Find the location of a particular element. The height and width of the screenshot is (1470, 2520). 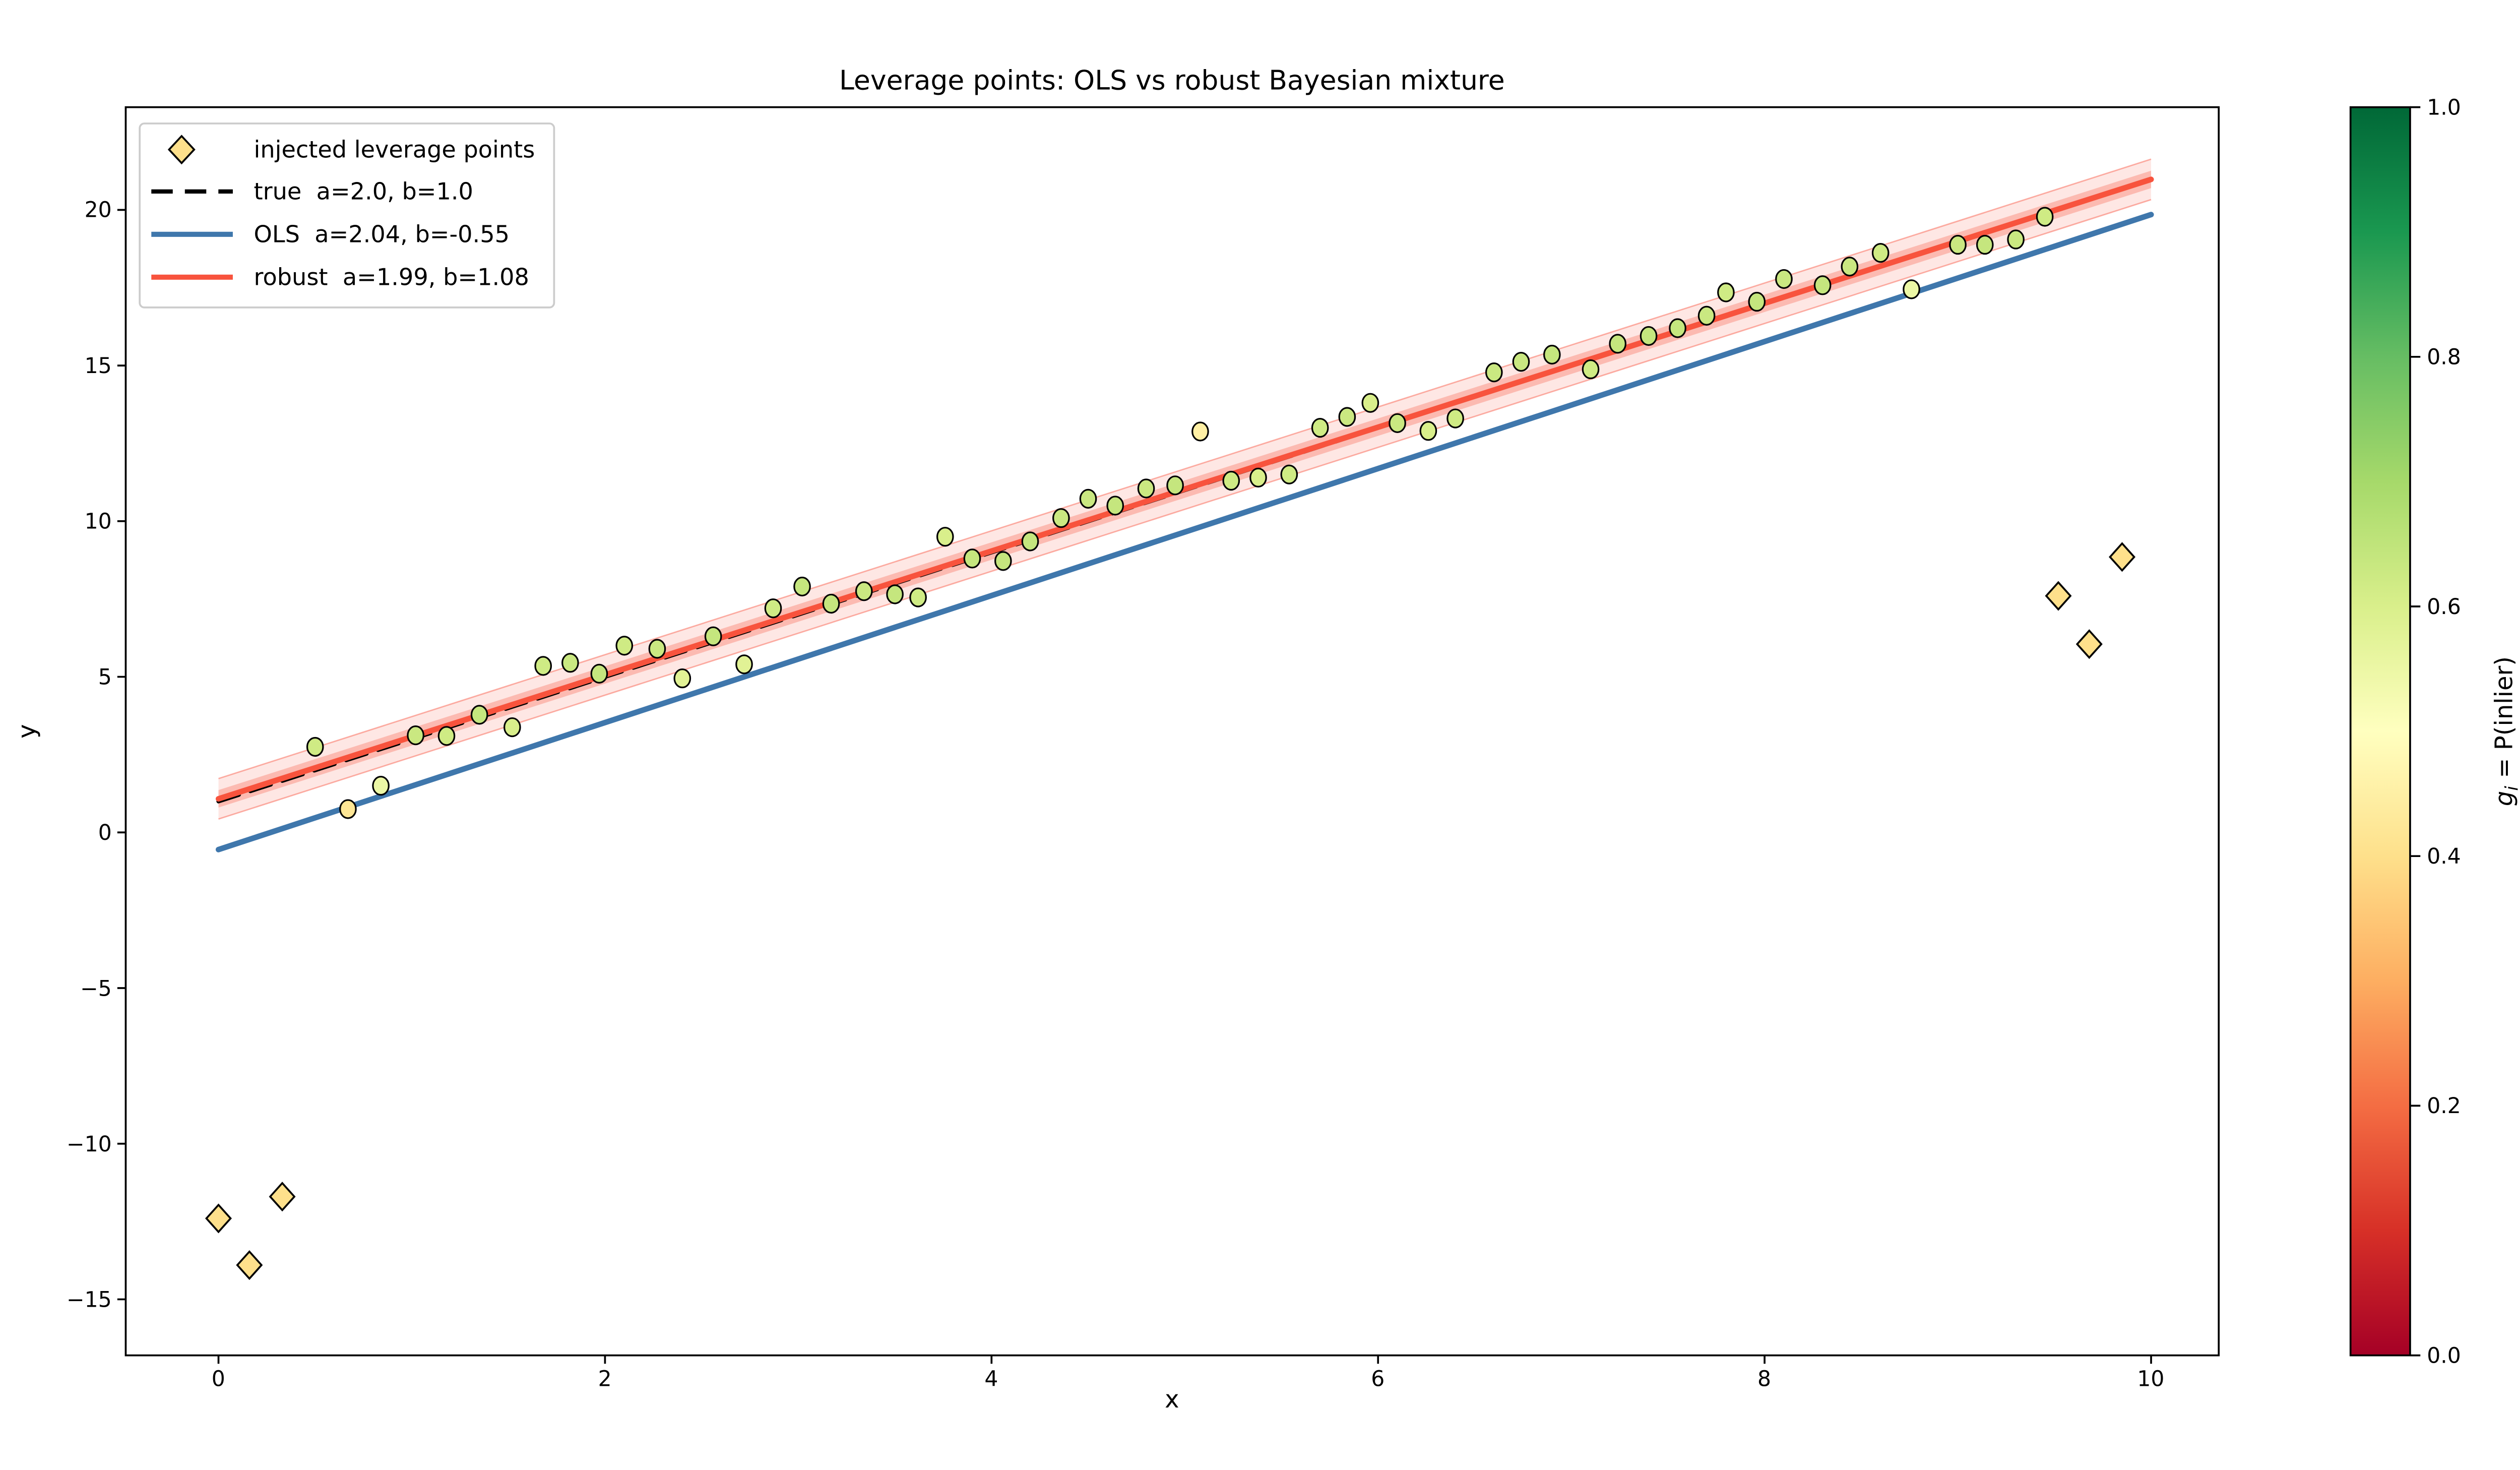

x-tick-label: 10 is located at coordinates (2150, 1379).